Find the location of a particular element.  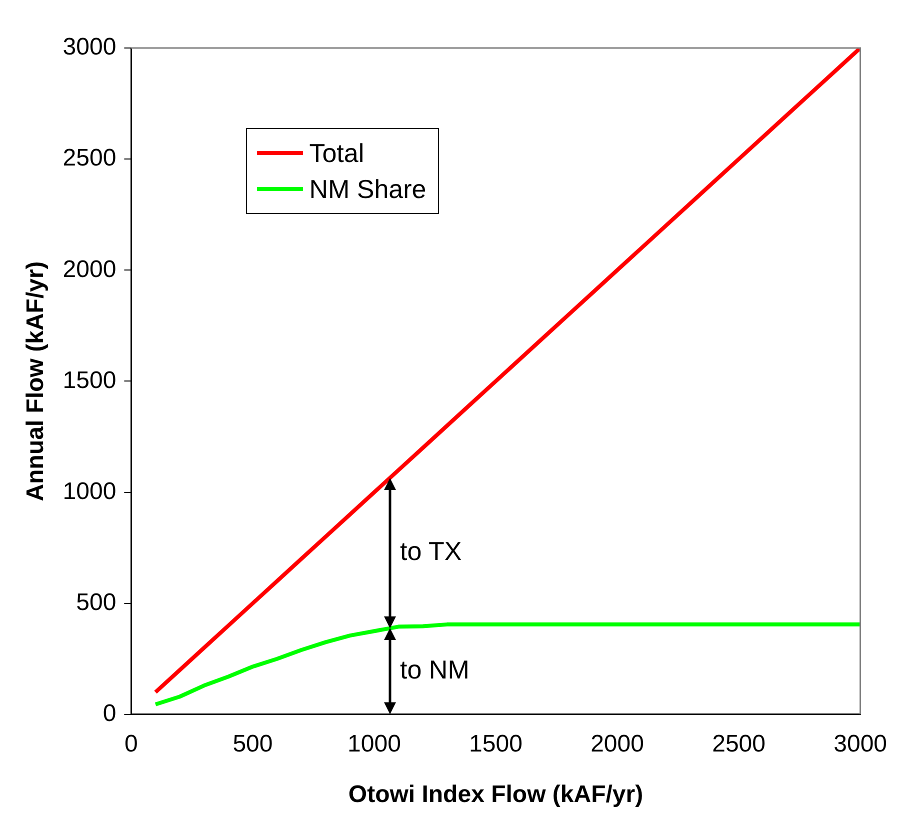

y-tick-label: 2500 is located at coordinates (89, 158).